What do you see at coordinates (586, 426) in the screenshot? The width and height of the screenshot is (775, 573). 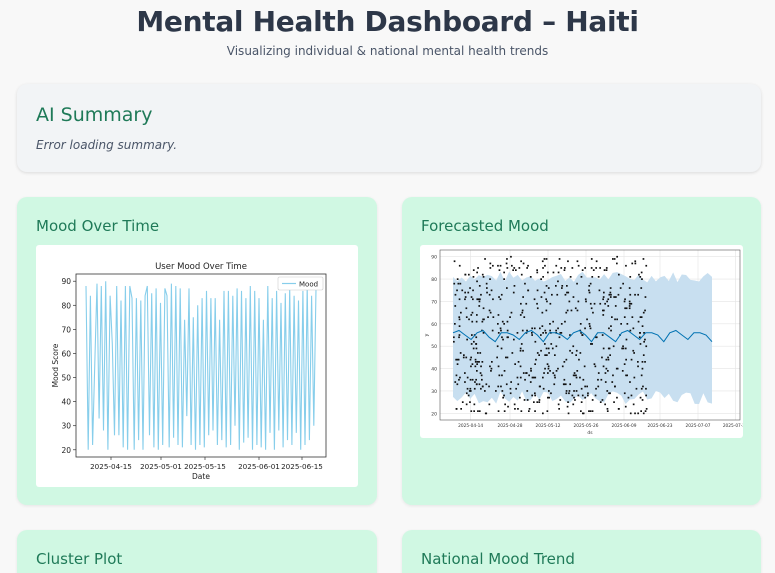 I see `svg-text: 2025-05-26` at bounding box center [586, 426].